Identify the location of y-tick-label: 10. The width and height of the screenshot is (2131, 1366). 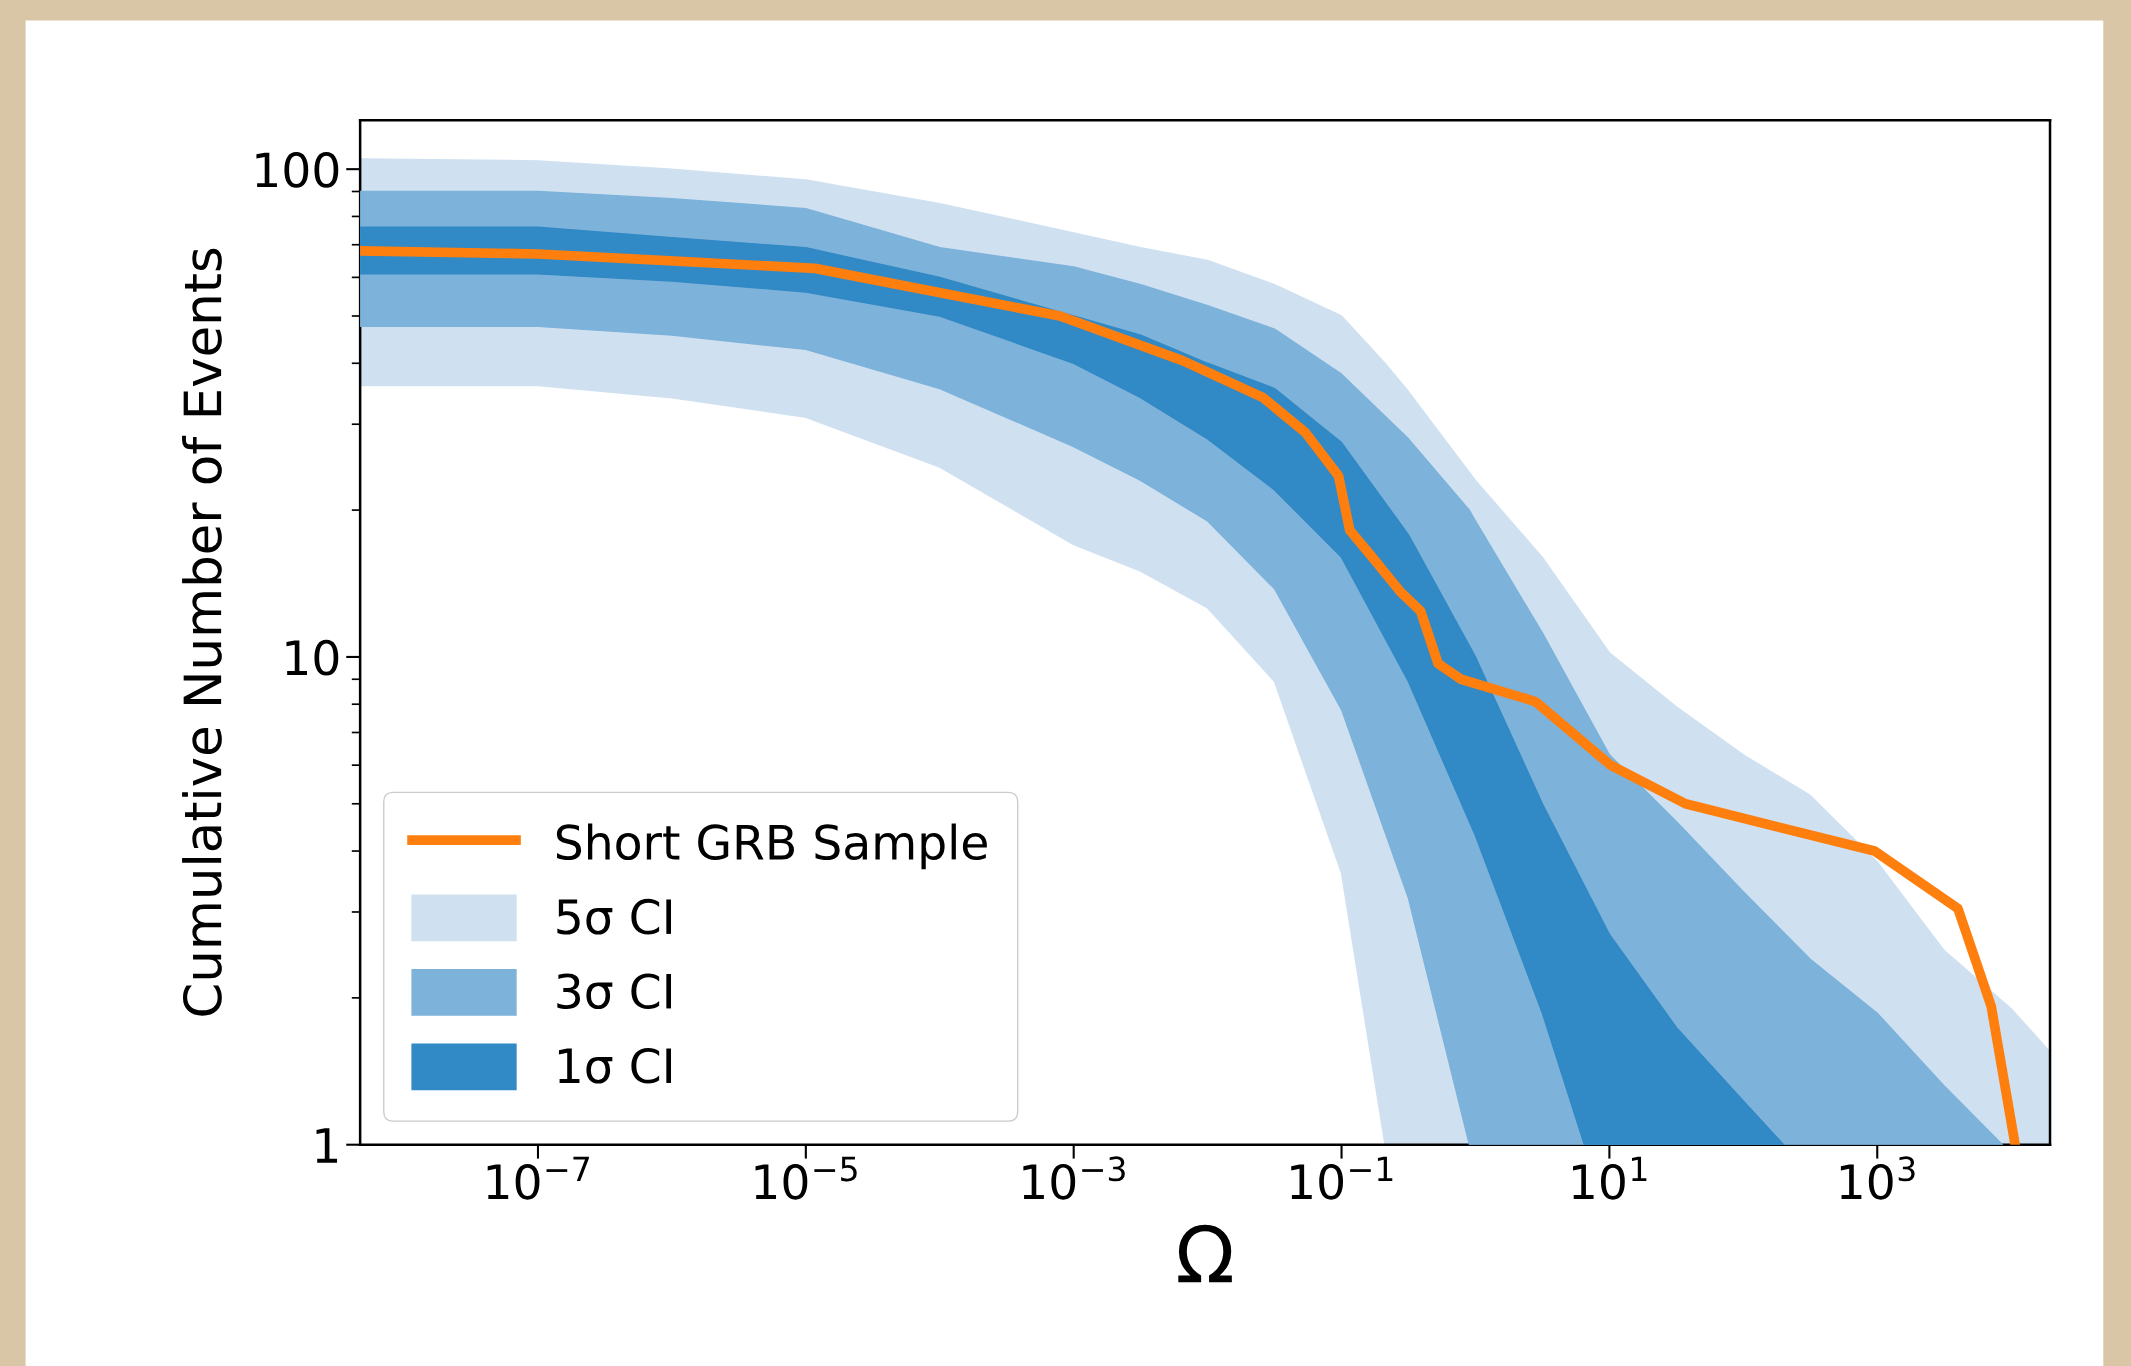
(312, 657).